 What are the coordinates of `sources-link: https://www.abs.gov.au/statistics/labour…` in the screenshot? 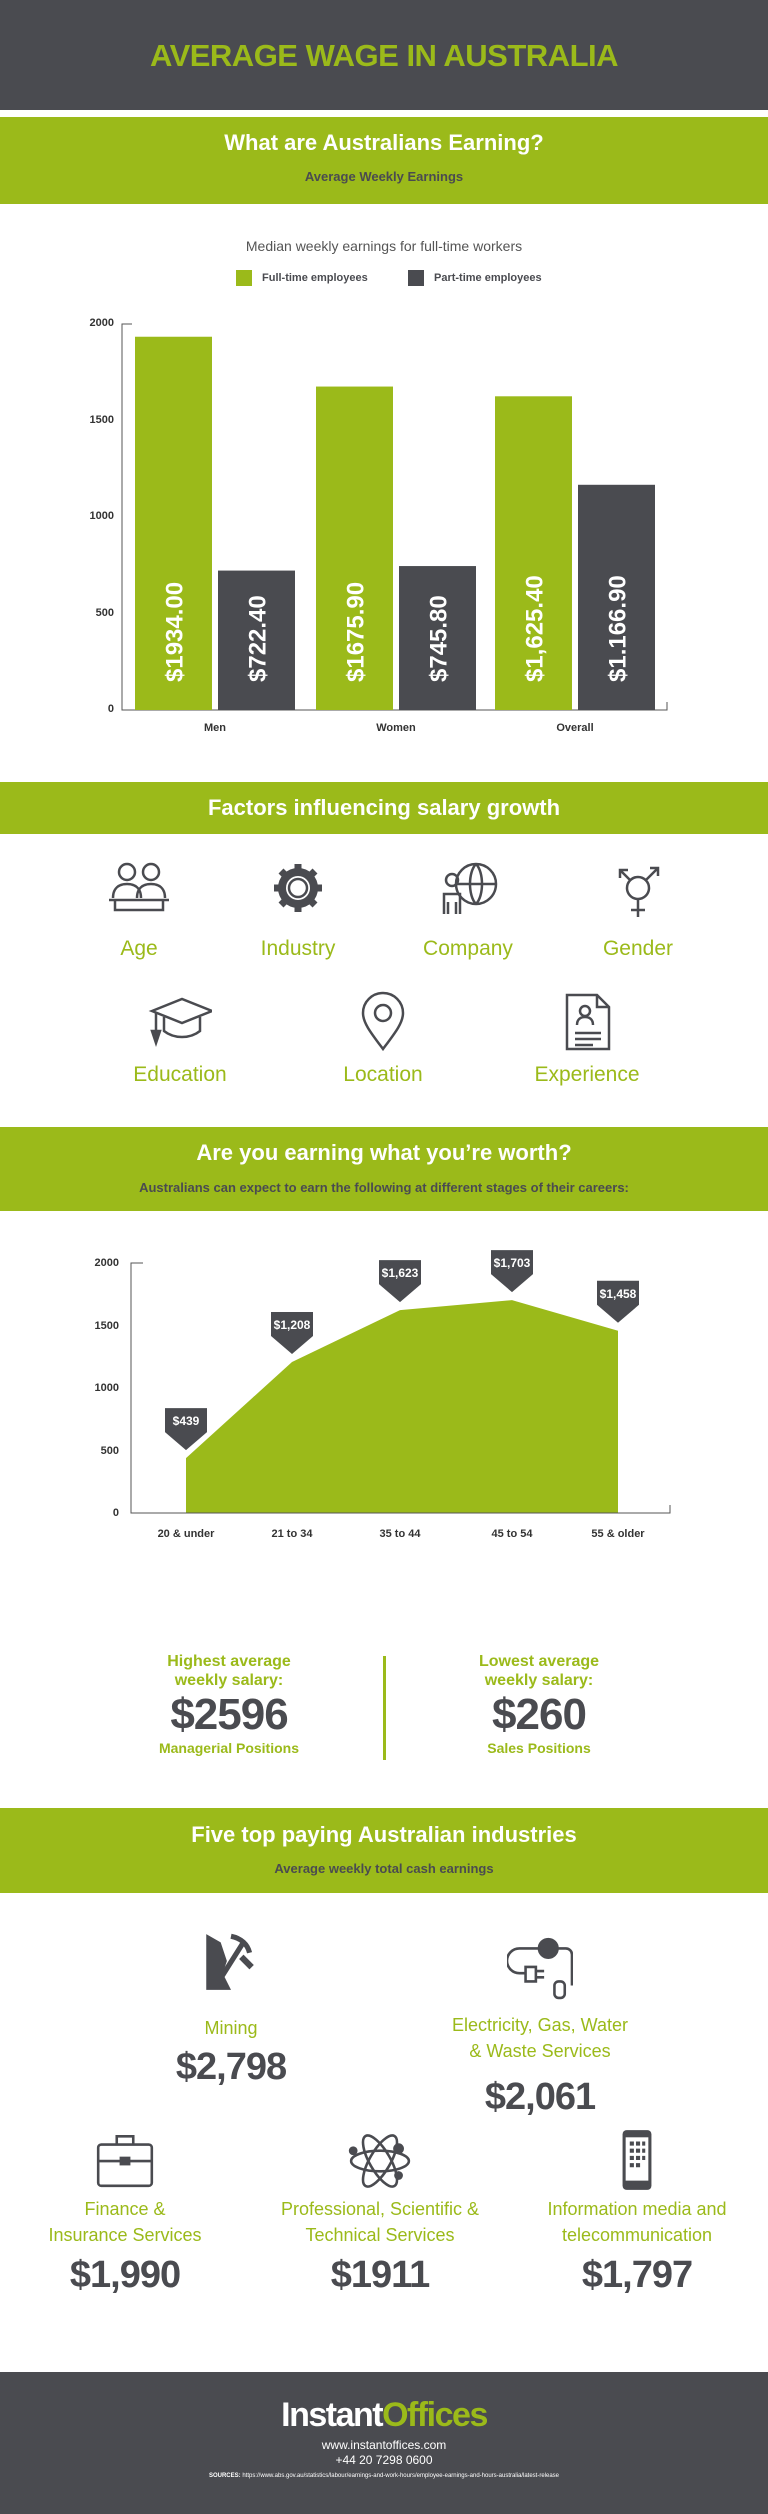 It's located at (401, 2476).